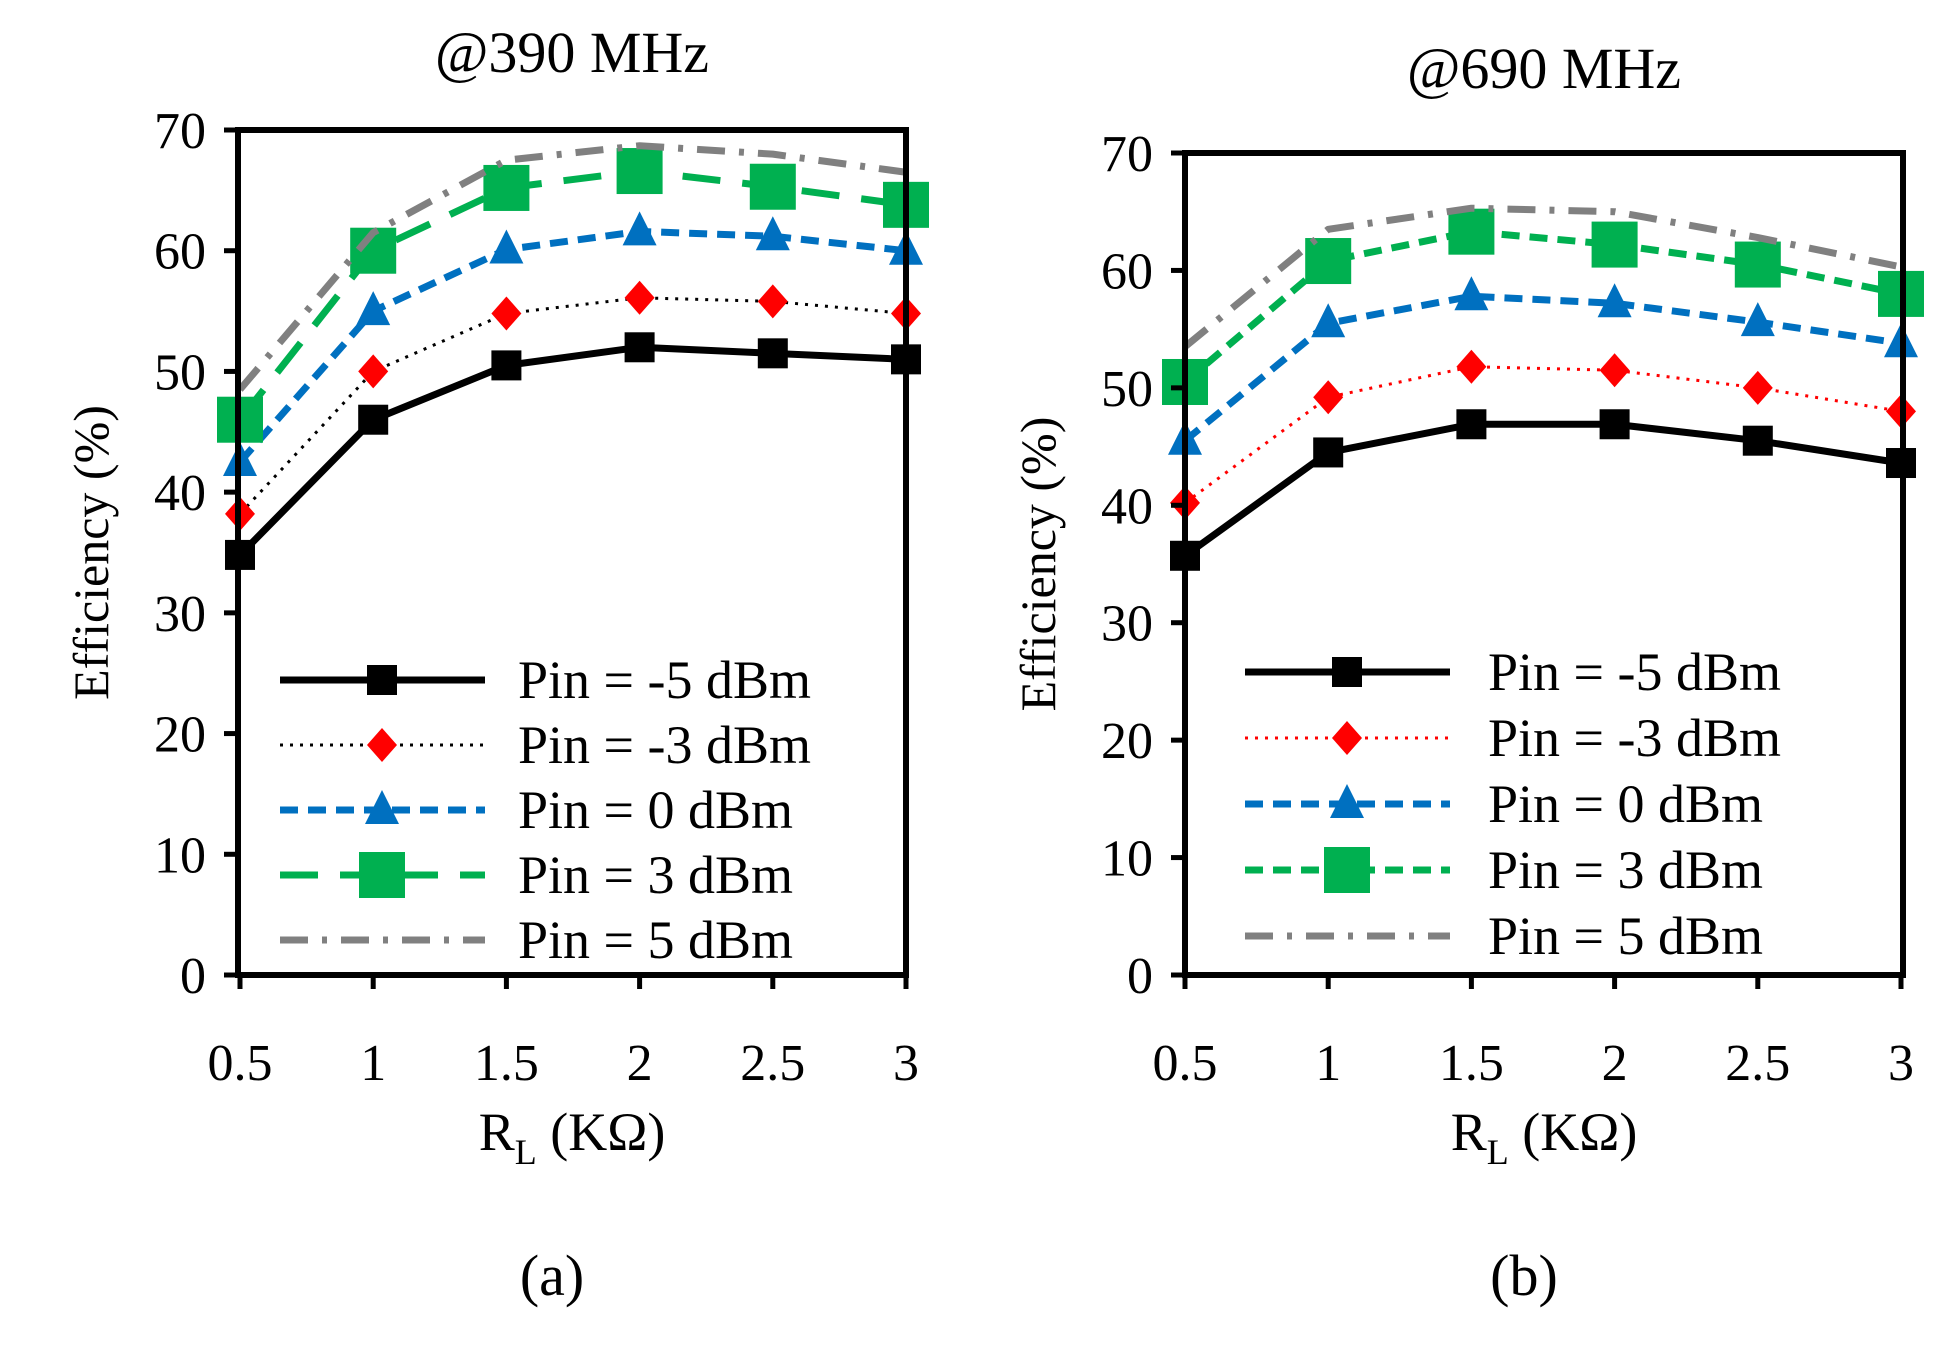 This screenshot has width=1951, height=1349. Describe the element at coordinates (1544, 68) in the screenshot. I see `chart-title: @690 MHz` at that location.